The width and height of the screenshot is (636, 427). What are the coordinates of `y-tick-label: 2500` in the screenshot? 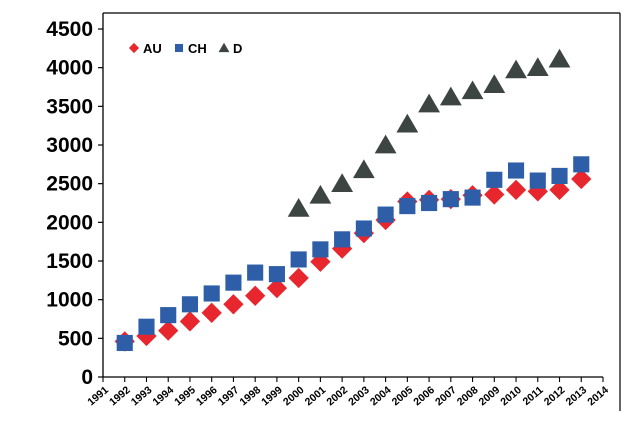 It's located at (69, 184).